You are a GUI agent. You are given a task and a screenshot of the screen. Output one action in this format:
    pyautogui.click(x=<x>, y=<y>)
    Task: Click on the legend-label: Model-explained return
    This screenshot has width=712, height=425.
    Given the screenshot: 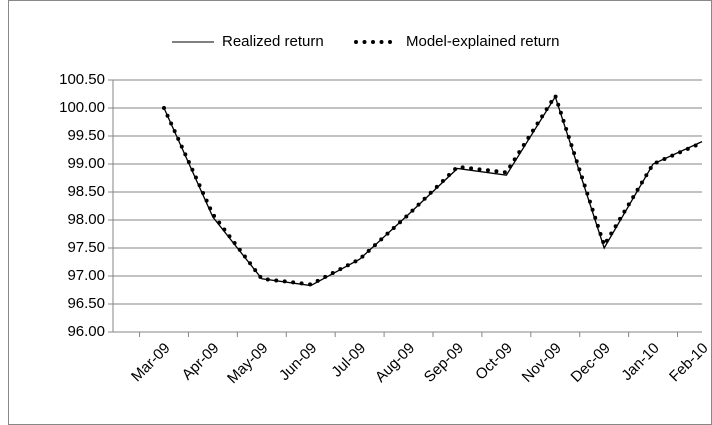 What is the action you would take?
    pyautogui.click(x=482, y=41)
    